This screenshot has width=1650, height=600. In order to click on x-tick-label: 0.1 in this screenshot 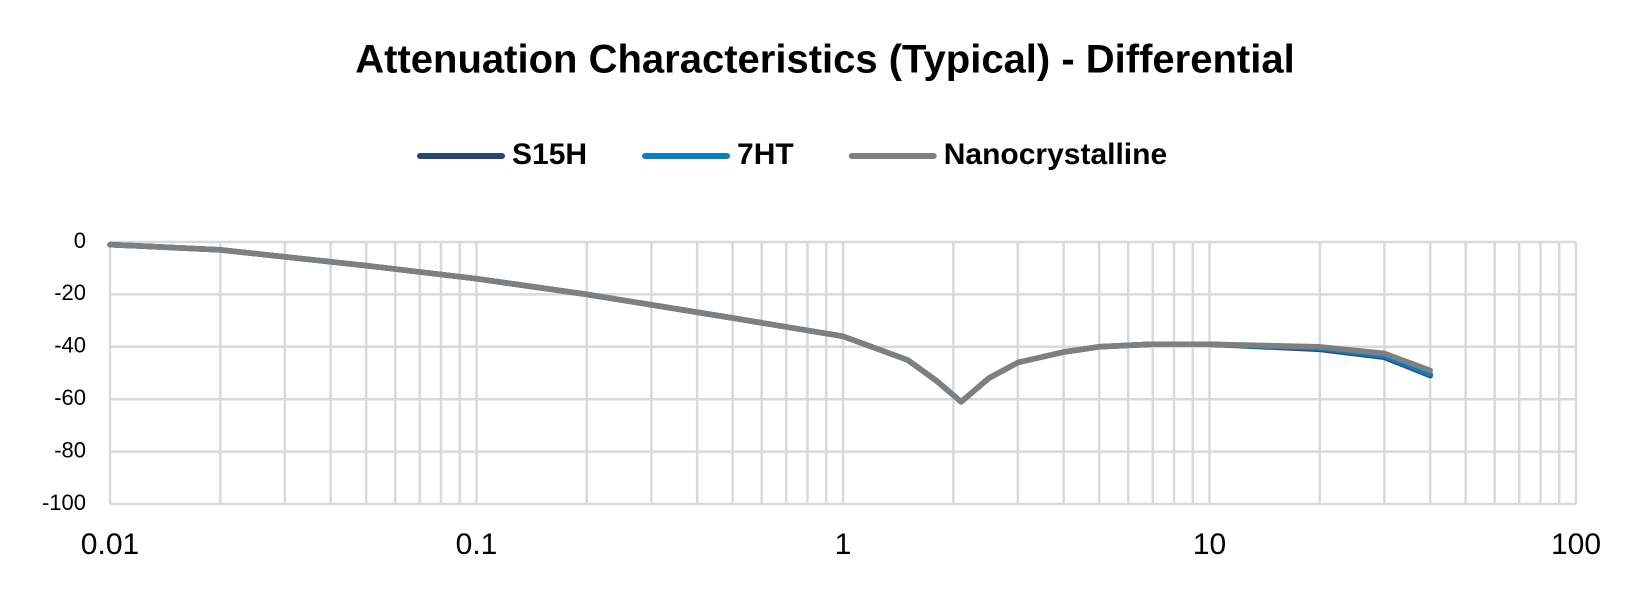, I will do `click(477, 544)`.